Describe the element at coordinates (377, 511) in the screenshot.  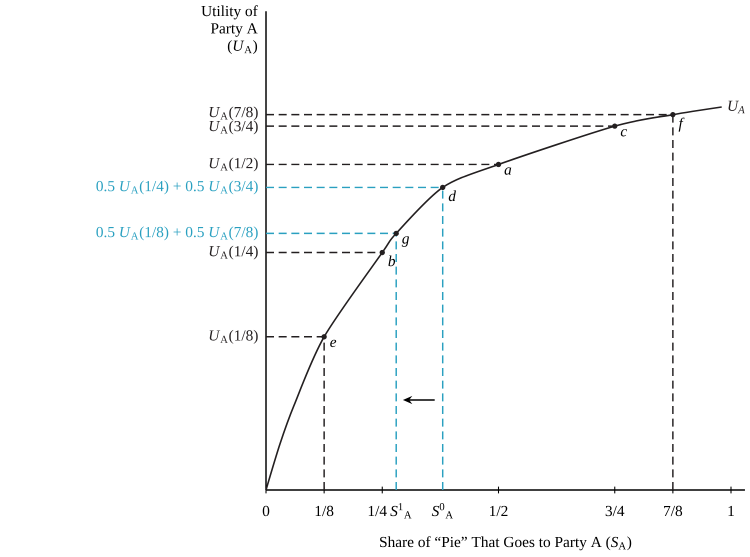
I see `x-tick-label: 1/4` at that location.